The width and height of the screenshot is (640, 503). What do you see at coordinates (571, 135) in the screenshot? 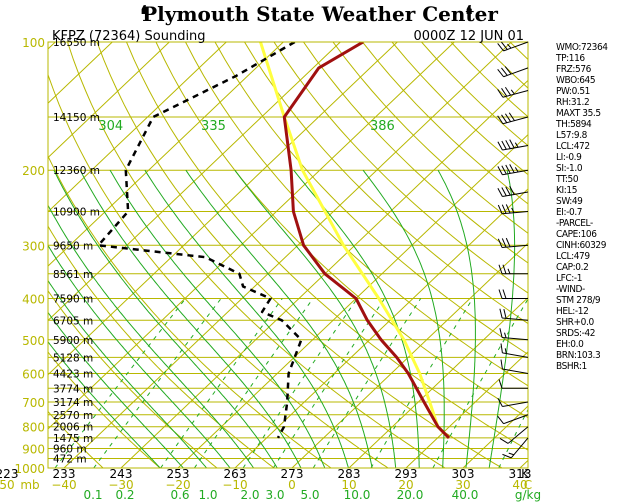
I see `index-line: L57:9.8` at bounding box center [571, 135].